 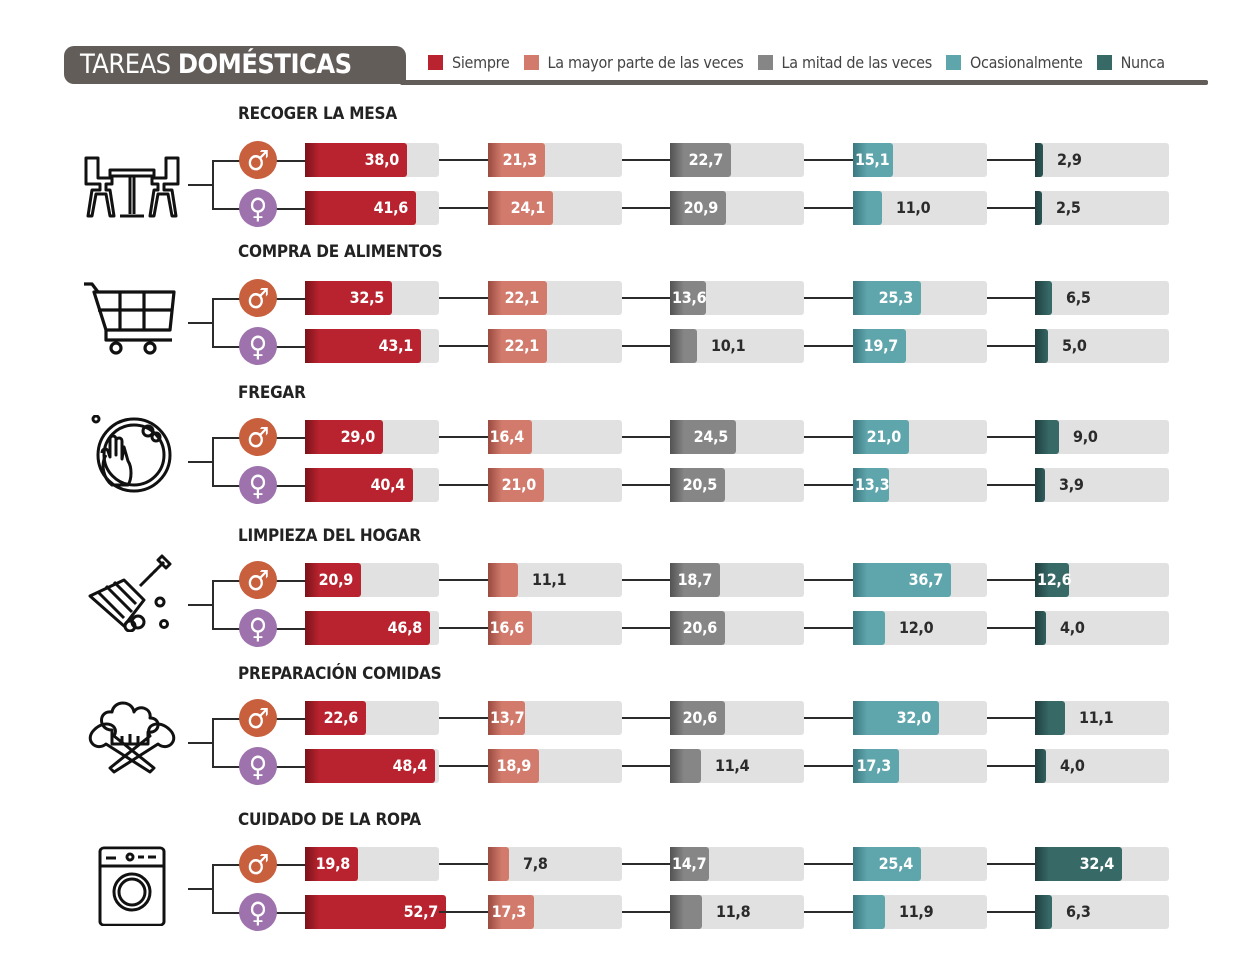 What do you see at coordinates (1078, 911) in the screenshot?
I see `bar-value-label: 6,3` at bounding box center [1078, 911].